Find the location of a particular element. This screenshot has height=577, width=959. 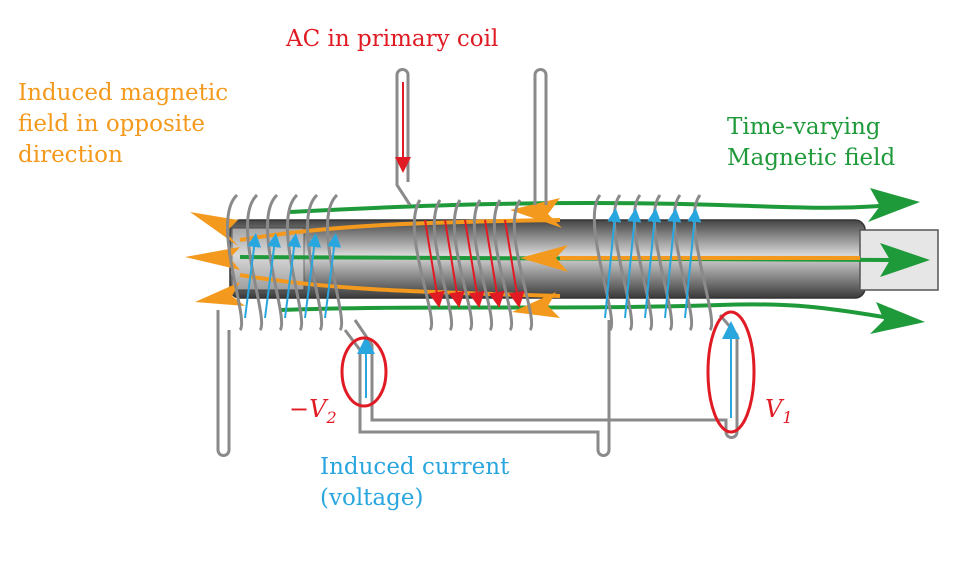

v2-prefix: − is located at coordinates (299, 409).